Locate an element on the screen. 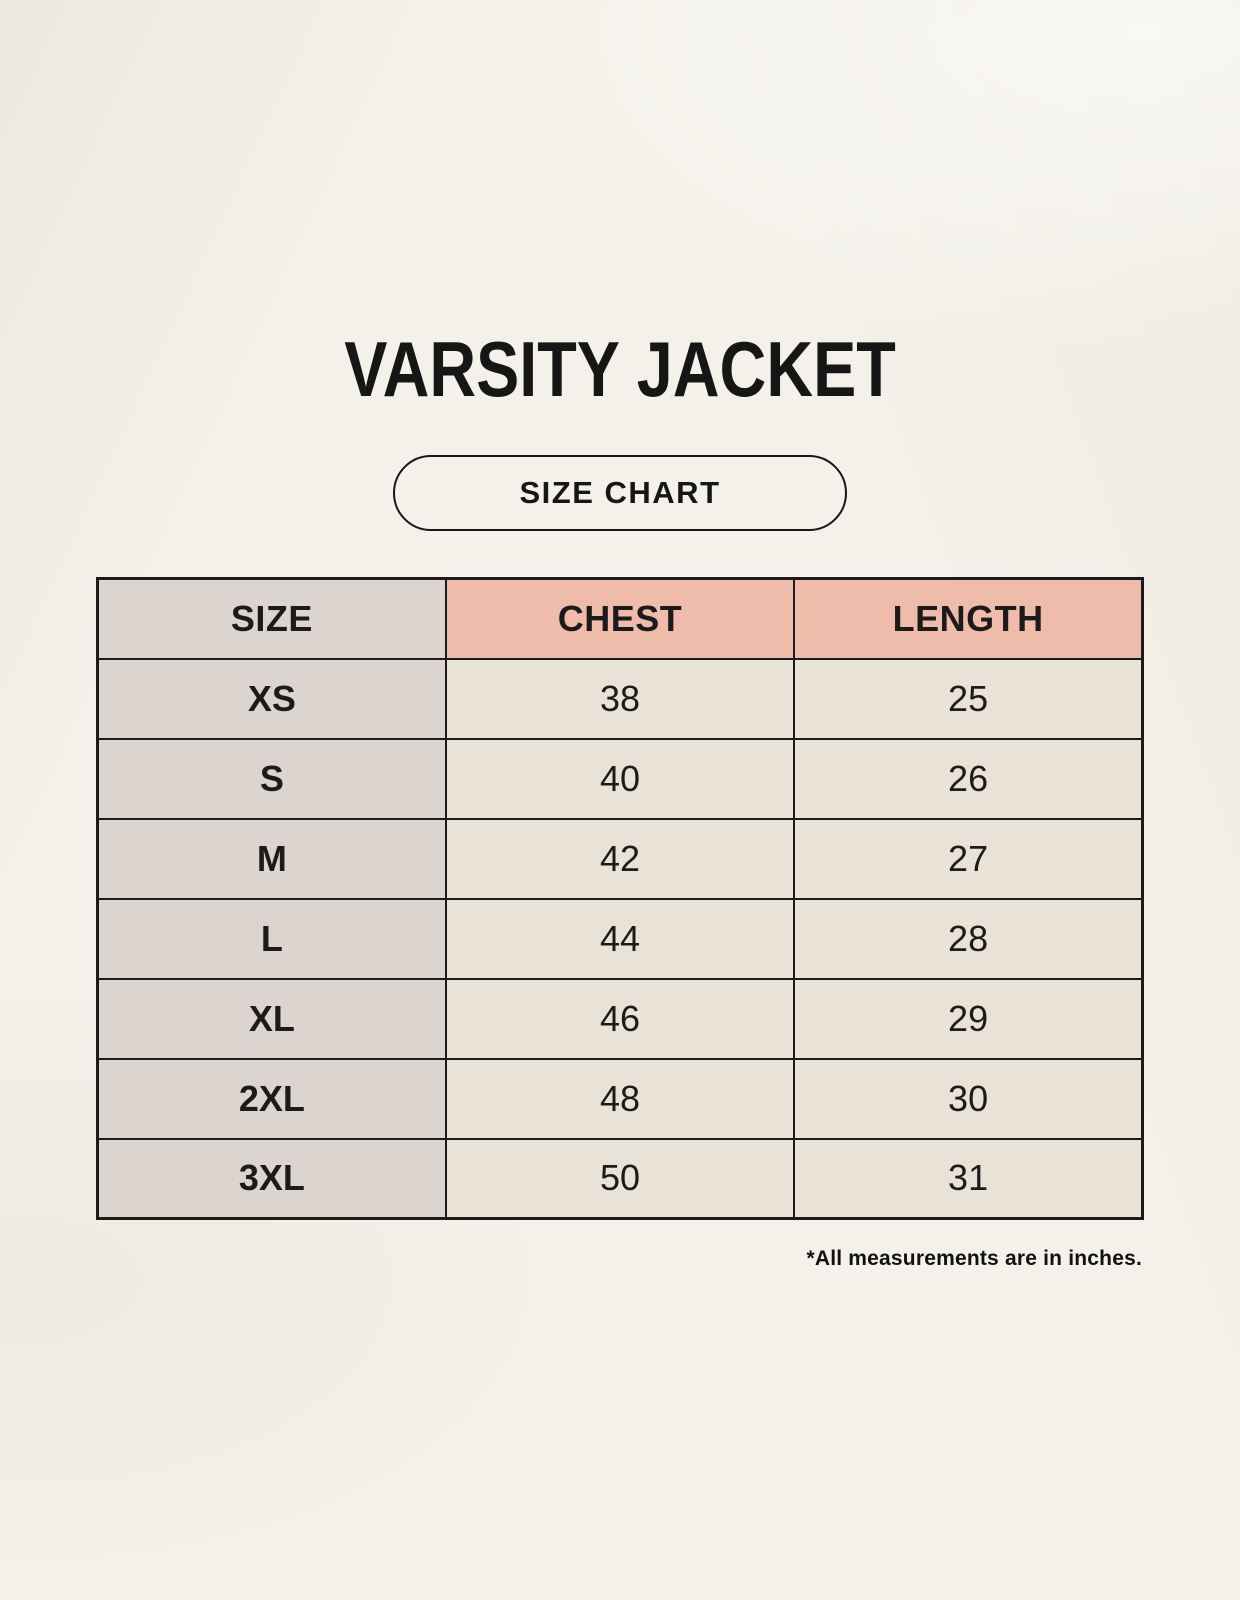  table-row: XS 38 25 is located at coordinates (620, 698).